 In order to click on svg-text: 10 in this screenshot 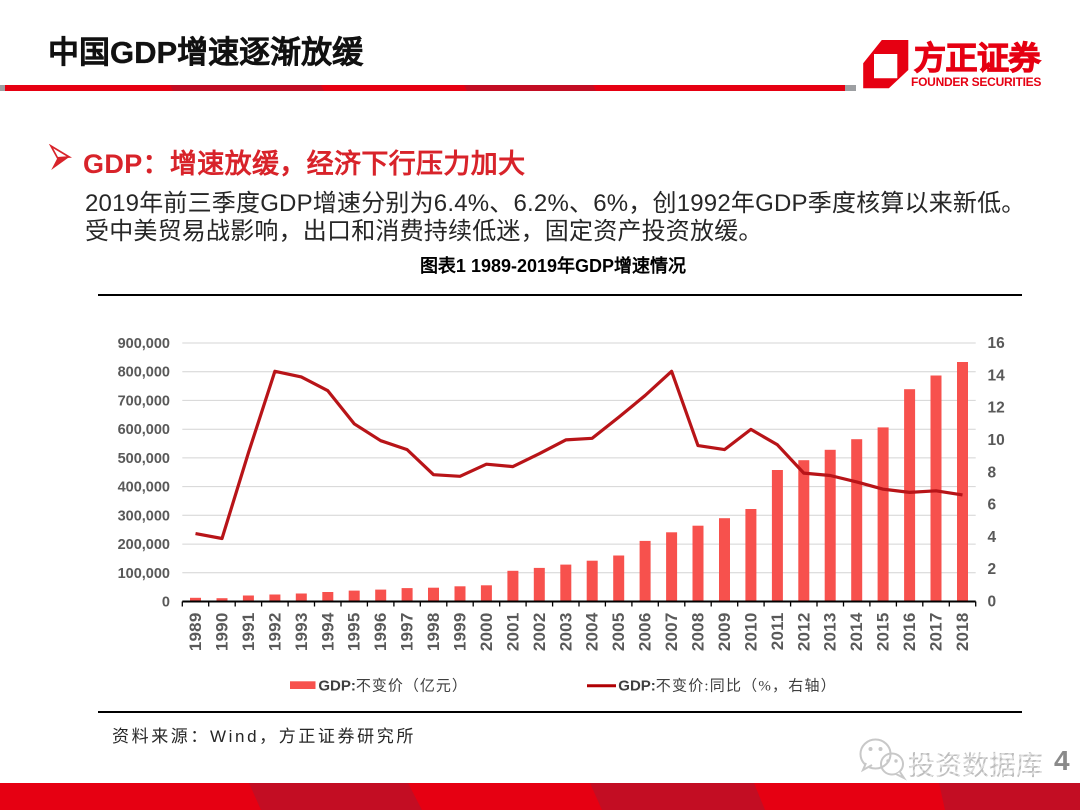, I will do `click(996, 440)`.